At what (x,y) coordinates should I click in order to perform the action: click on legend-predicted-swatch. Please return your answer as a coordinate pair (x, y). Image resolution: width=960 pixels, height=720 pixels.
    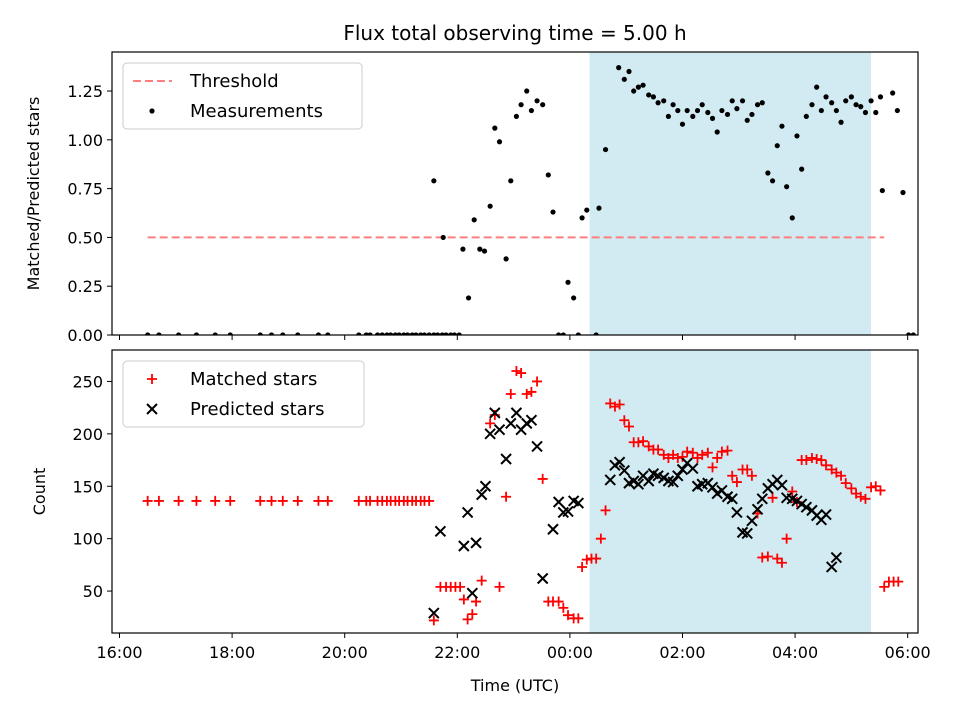
    Looking at the image, I should click on (152, 409).